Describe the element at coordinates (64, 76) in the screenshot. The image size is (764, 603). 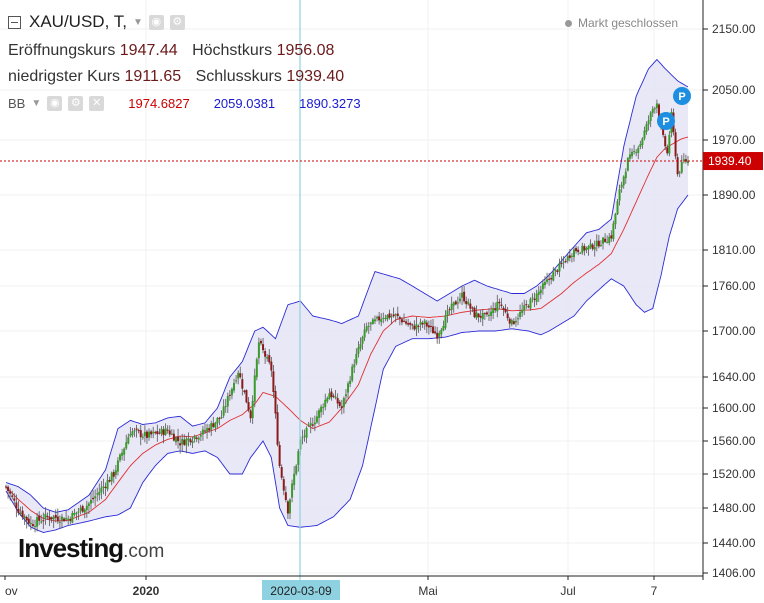
I see `low-label: niedrigster Kurs` at that location.